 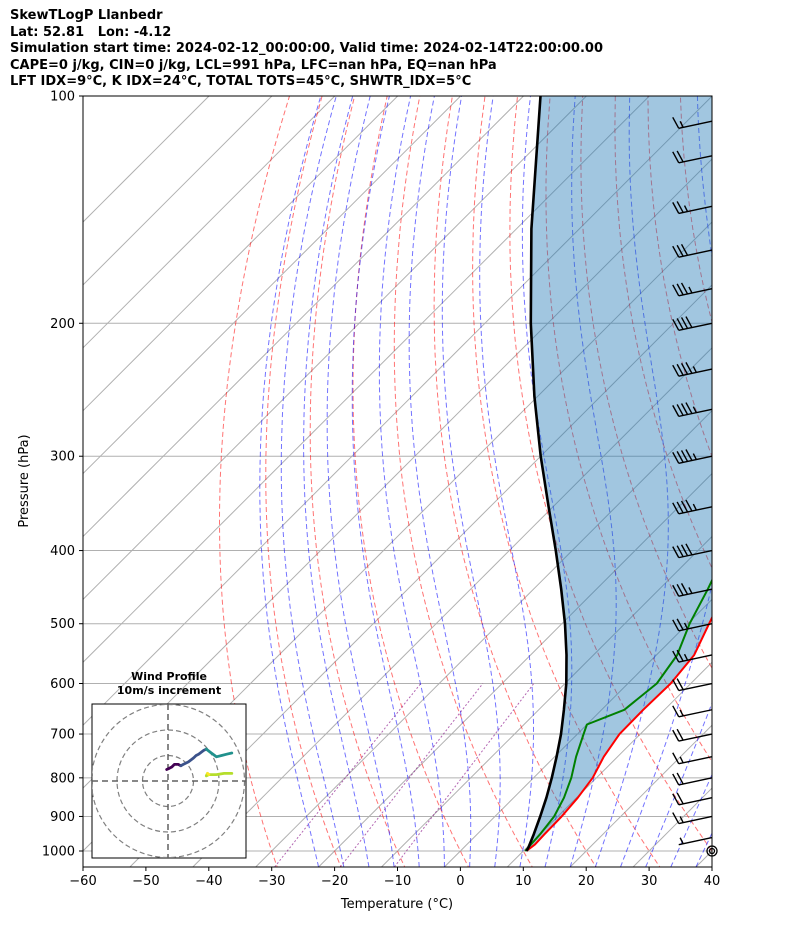 What do you see at coordinates (586, 881) in the screenshot?
I see `x-tick-label: 20` at bounding box center [586, 881].